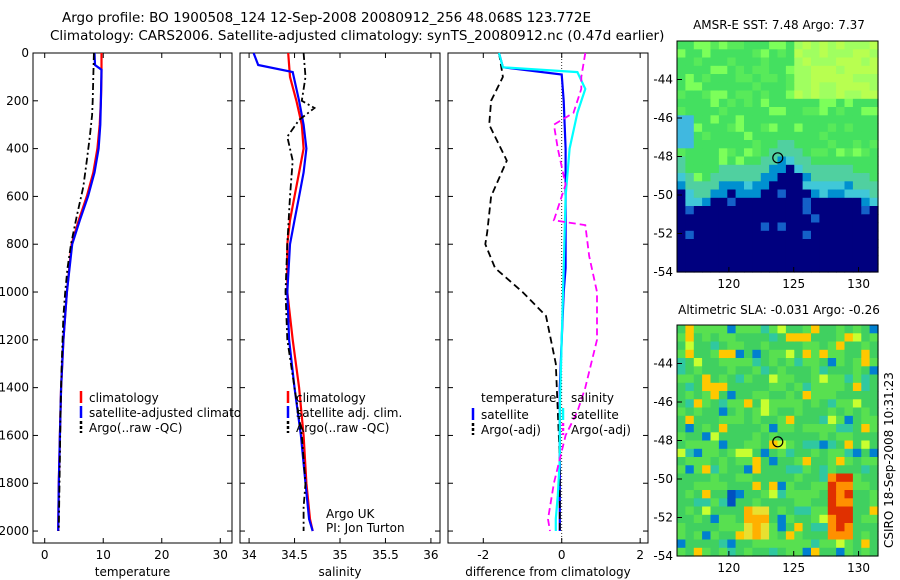 The image size is (900, 580). I want to click on salinity-xtick-label: 34, so click(248, 555).